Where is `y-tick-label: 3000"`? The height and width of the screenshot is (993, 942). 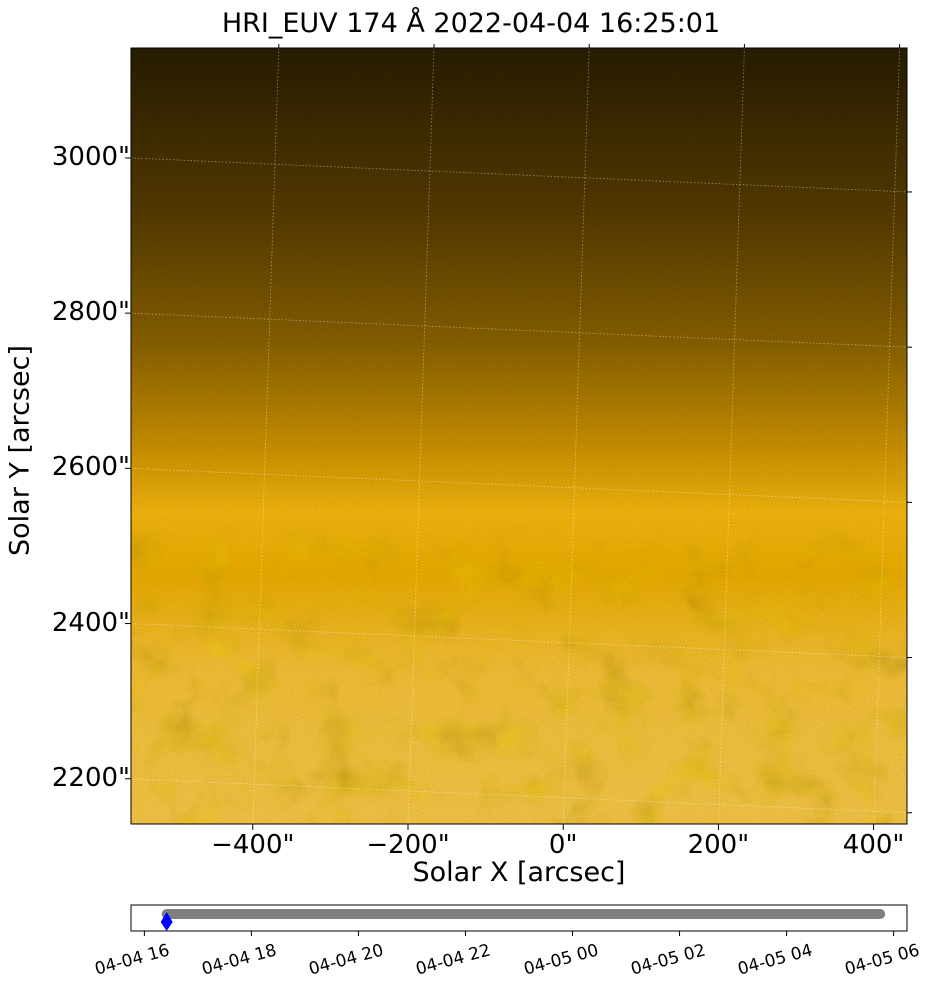 y-tick-label: 3000" is located at coordinates (90, 156).